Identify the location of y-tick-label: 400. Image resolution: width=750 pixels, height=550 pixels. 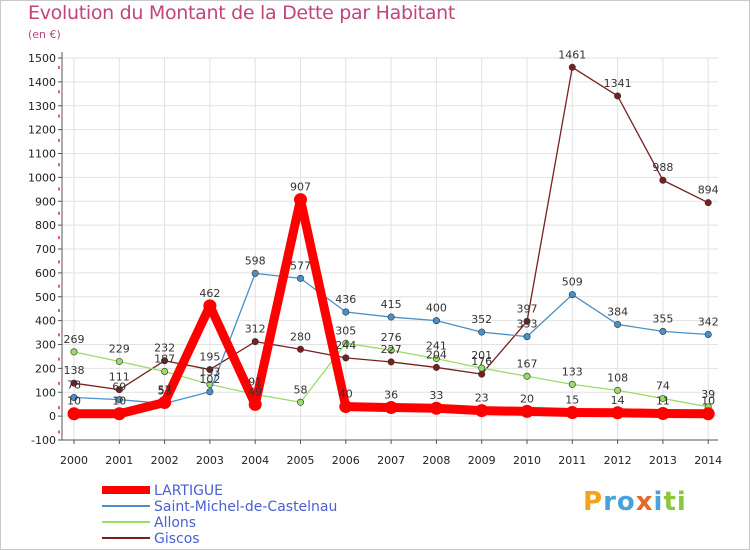
(45, 321).